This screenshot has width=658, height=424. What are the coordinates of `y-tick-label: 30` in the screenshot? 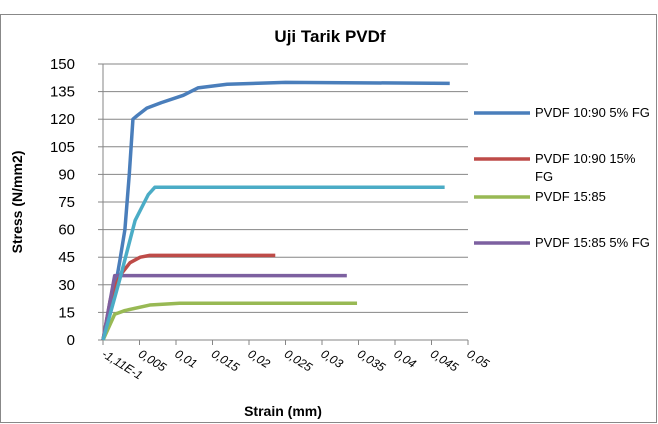 It's located at (66, 285).